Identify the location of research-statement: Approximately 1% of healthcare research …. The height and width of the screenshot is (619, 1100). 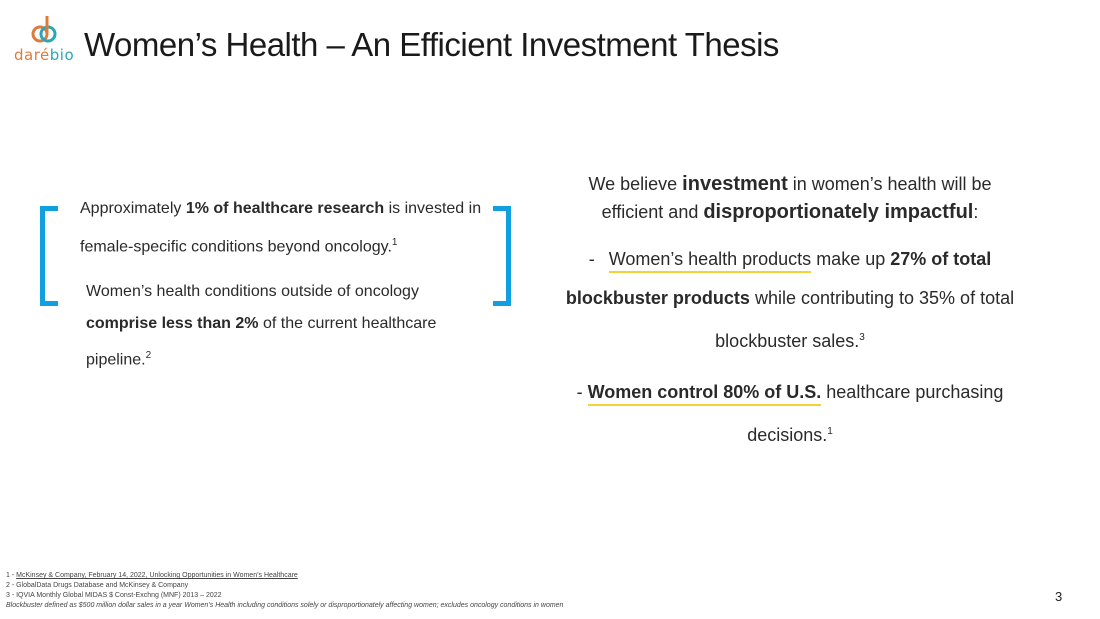
(281, 228).